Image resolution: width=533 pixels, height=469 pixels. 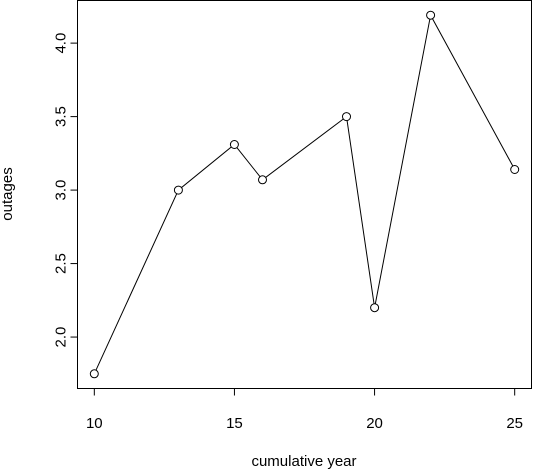 What do you see at coordinates (94, 423) in the screenshot?
I see `x-tick-label: 10` at bounding box center [94, 423].